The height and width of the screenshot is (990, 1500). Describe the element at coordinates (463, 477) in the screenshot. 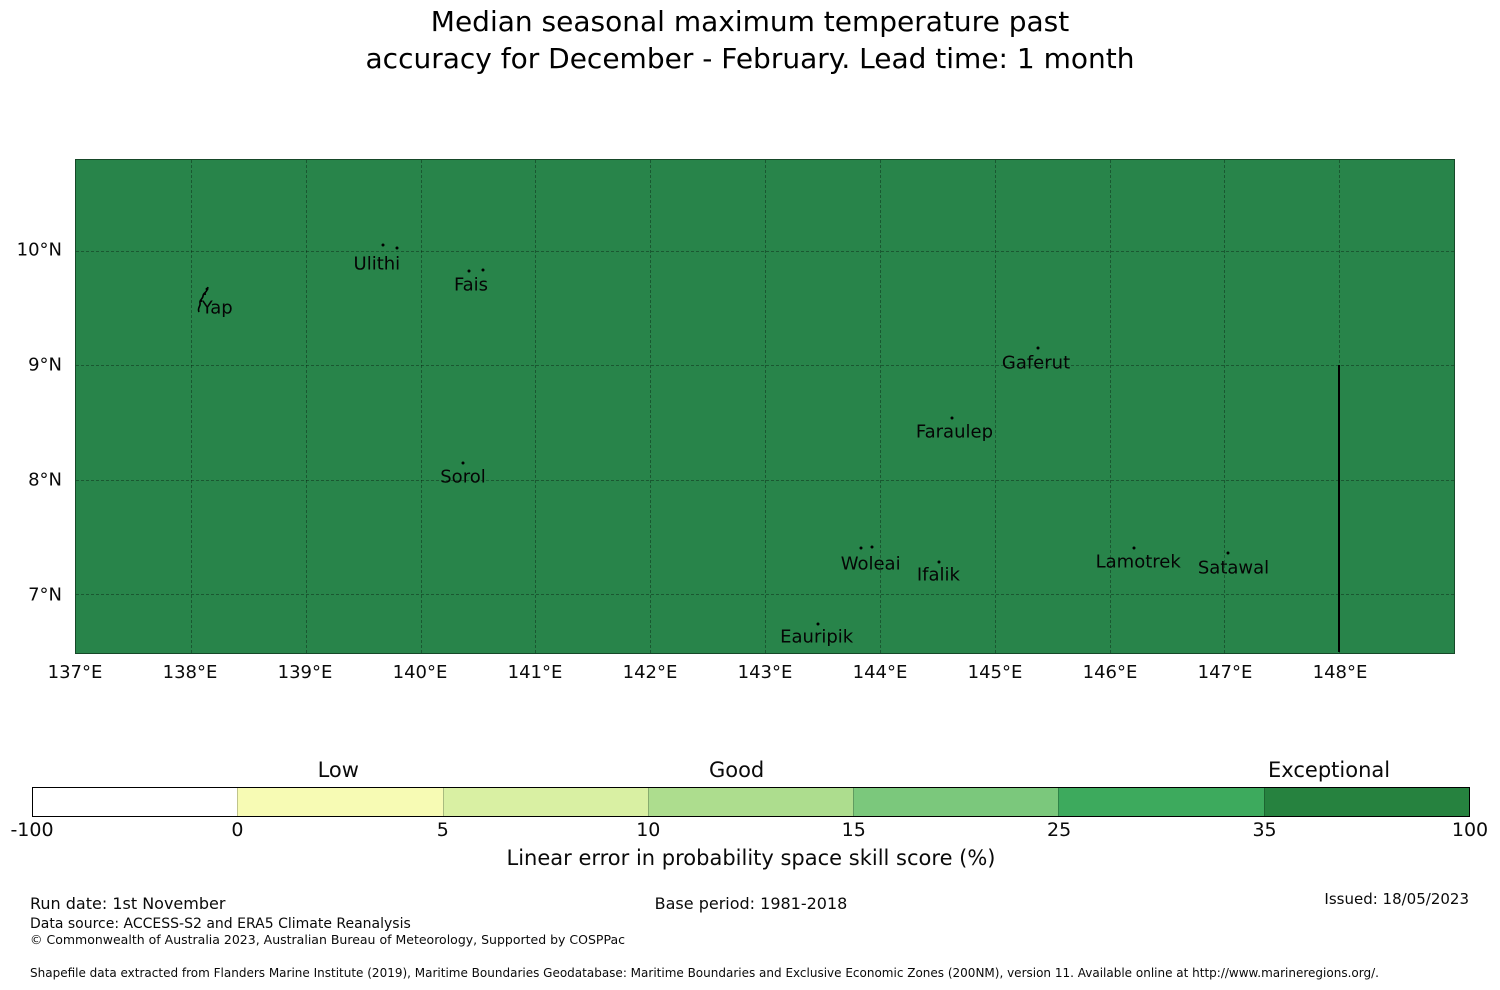

I see `island-label: Sorol` at that location.